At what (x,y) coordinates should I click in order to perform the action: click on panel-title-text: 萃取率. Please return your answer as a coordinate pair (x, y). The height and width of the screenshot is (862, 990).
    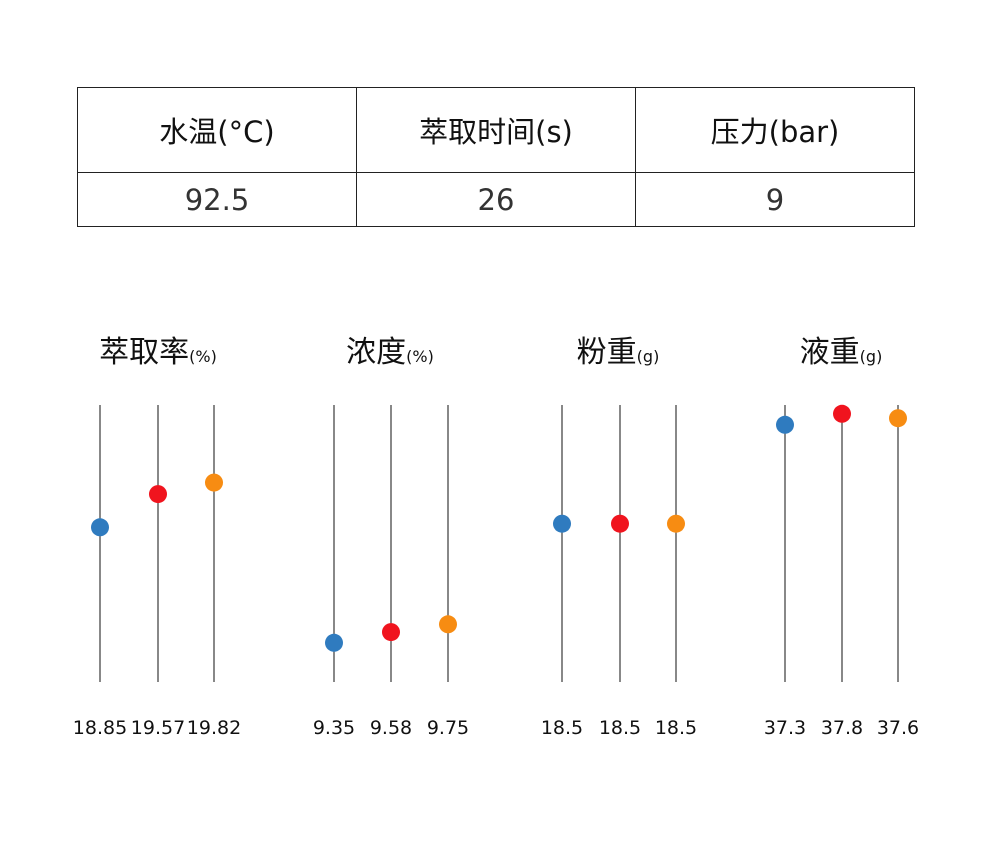
    Looking at the image, I should click on (144, 352).